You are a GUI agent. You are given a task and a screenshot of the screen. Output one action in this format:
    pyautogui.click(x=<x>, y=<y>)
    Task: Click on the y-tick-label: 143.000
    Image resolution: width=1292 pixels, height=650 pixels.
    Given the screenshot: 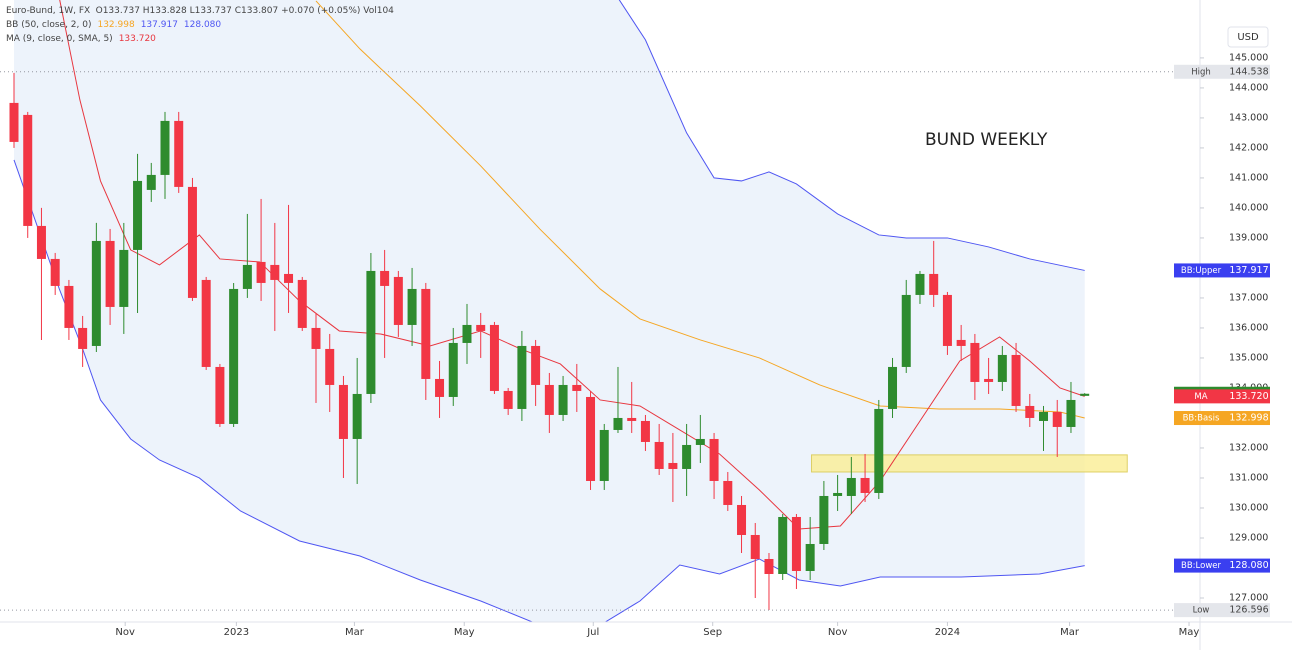 What is the action you would take?
    pyautogui.click(x=1248, y=117)
    